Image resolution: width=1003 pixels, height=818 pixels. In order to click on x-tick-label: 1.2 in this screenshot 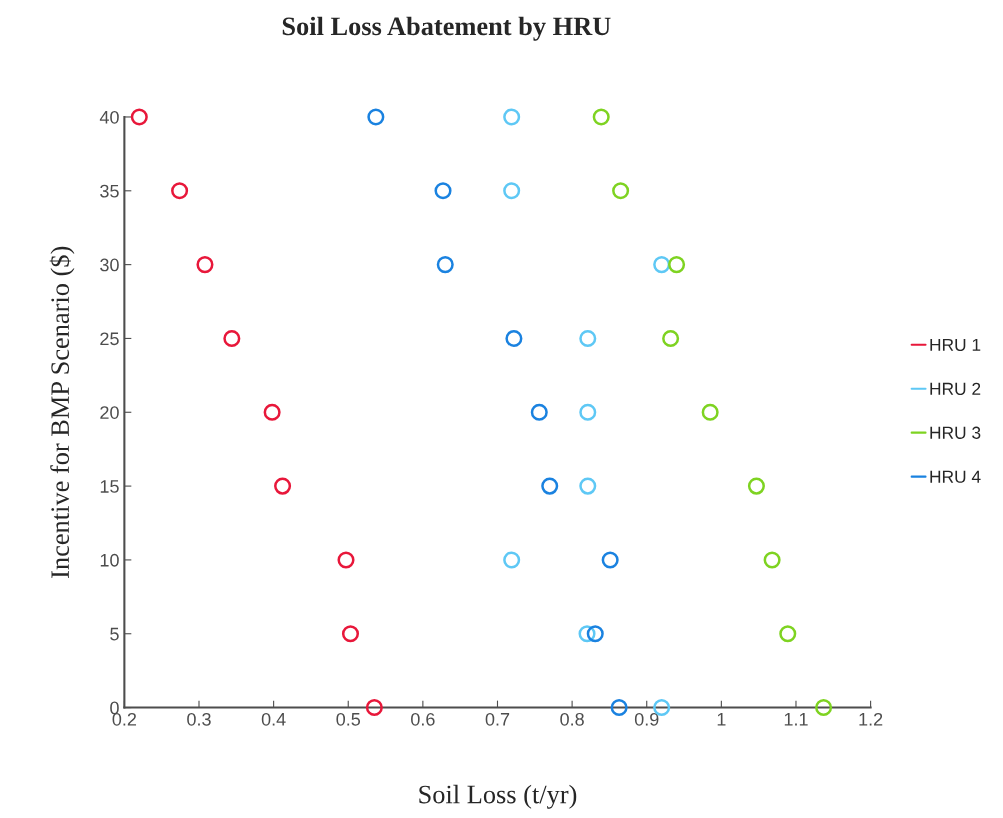, I will do `click(871, 719)`.